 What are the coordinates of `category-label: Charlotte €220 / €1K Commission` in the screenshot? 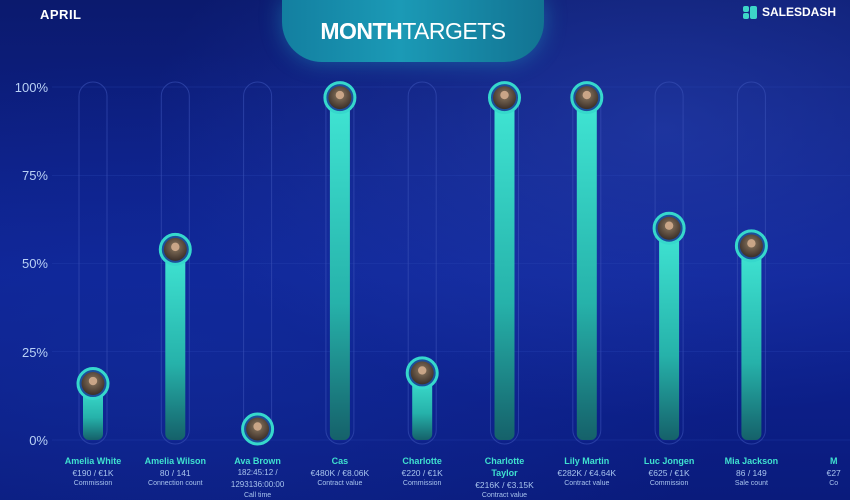 It's located at (422, 471).